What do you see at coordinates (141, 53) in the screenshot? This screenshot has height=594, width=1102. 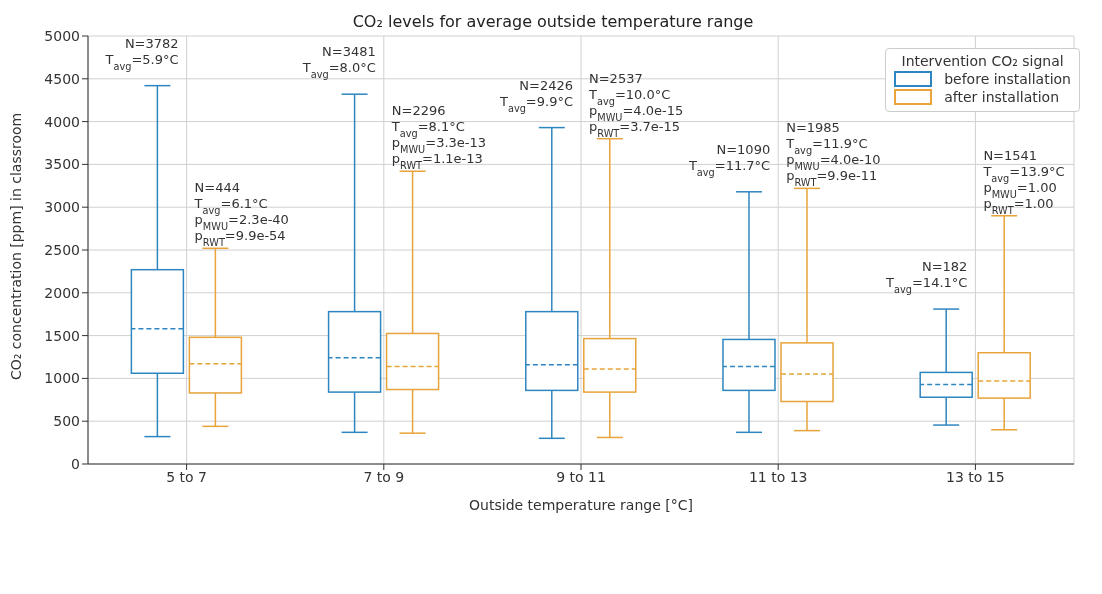 I see `annotation: N=3782 T$_{avg}$=5.9°C` at bounding box center [141, 53].